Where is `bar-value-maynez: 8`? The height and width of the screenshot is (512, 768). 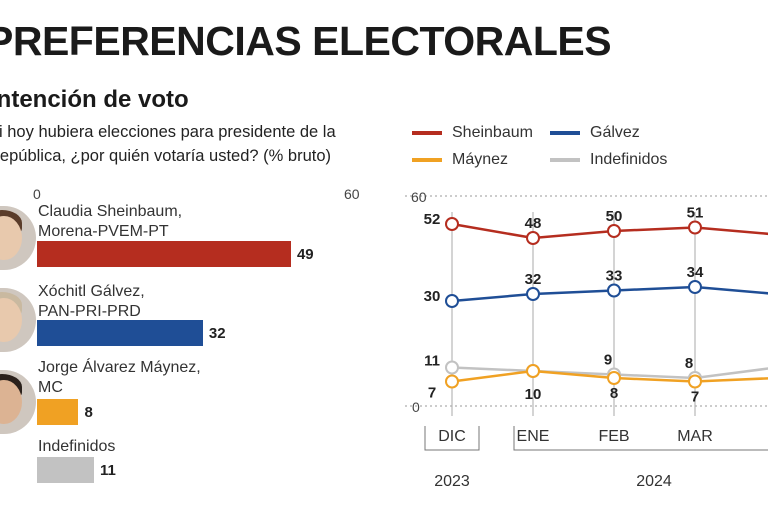 bar-value-maynez: 8 is located at coordinates (88, 412).